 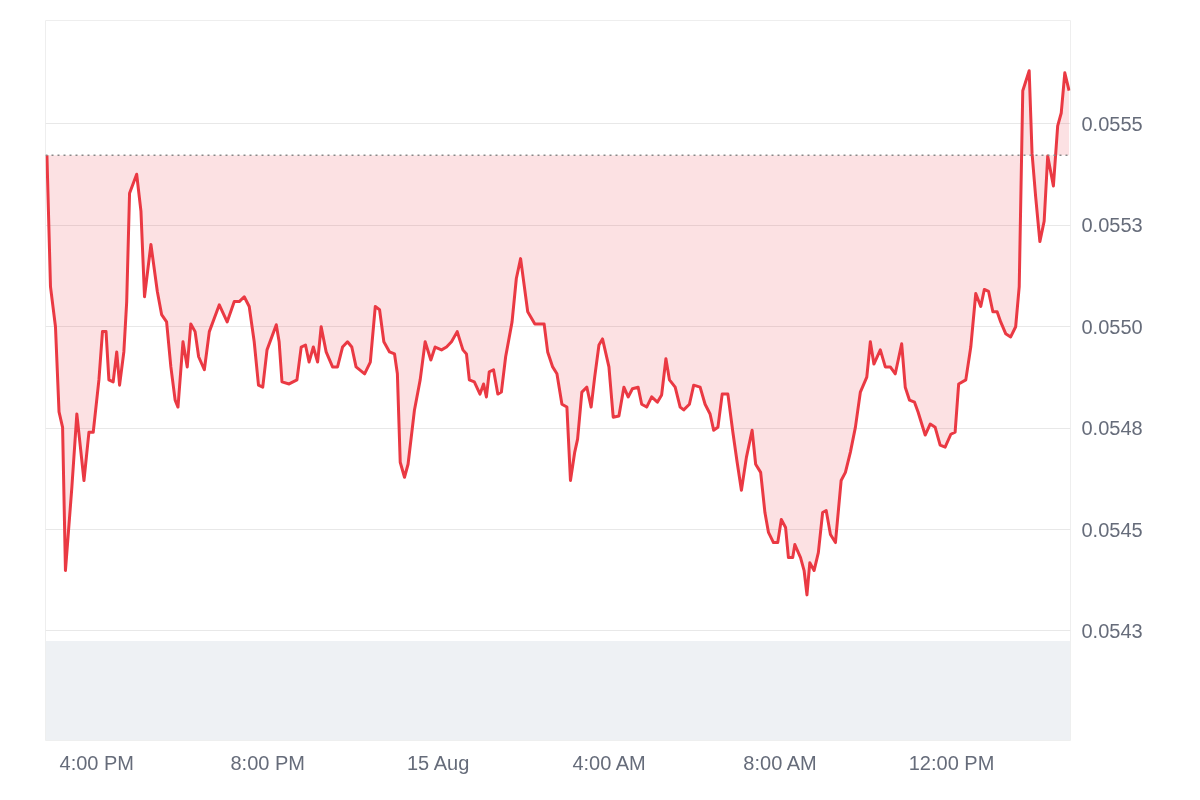 I want to click on x-tick-label: 4:00 AM, so click(x=609, y=762).